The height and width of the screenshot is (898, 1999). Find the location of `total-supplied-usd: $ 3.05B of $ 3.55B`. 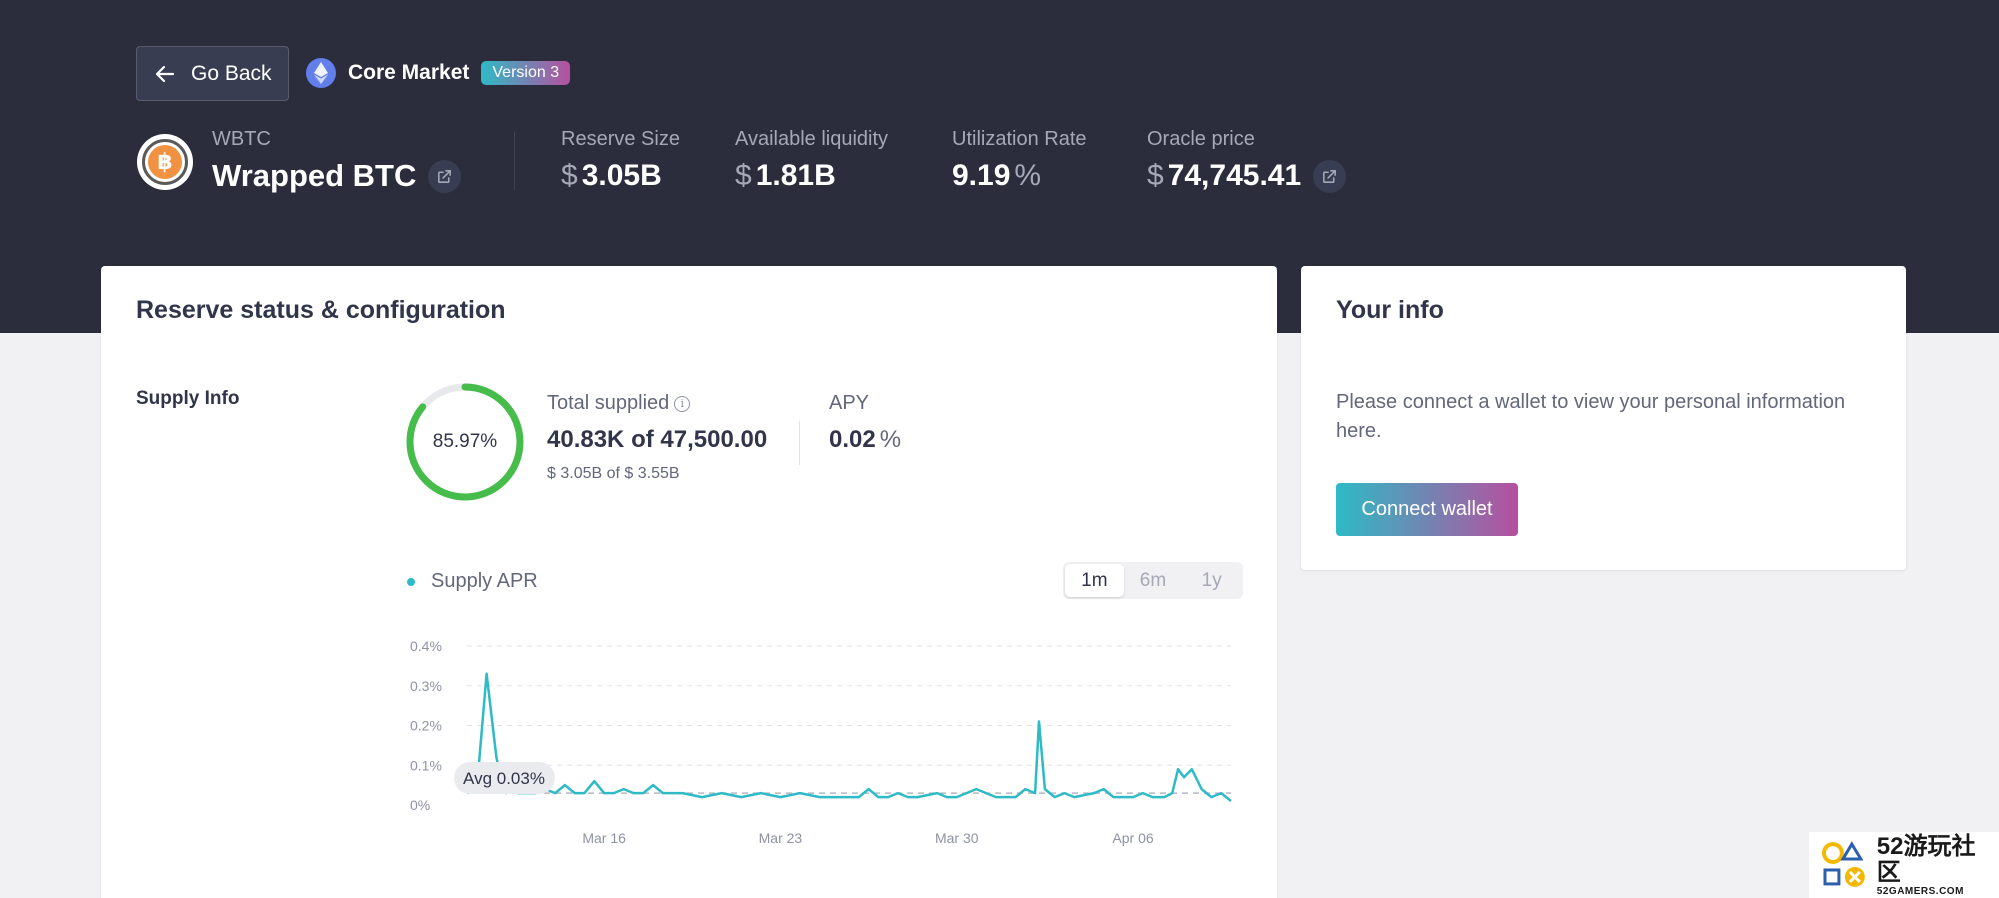

total-supplied-usd: $ 3.05B of $ 3.55B is located at coordinates (613, 473).